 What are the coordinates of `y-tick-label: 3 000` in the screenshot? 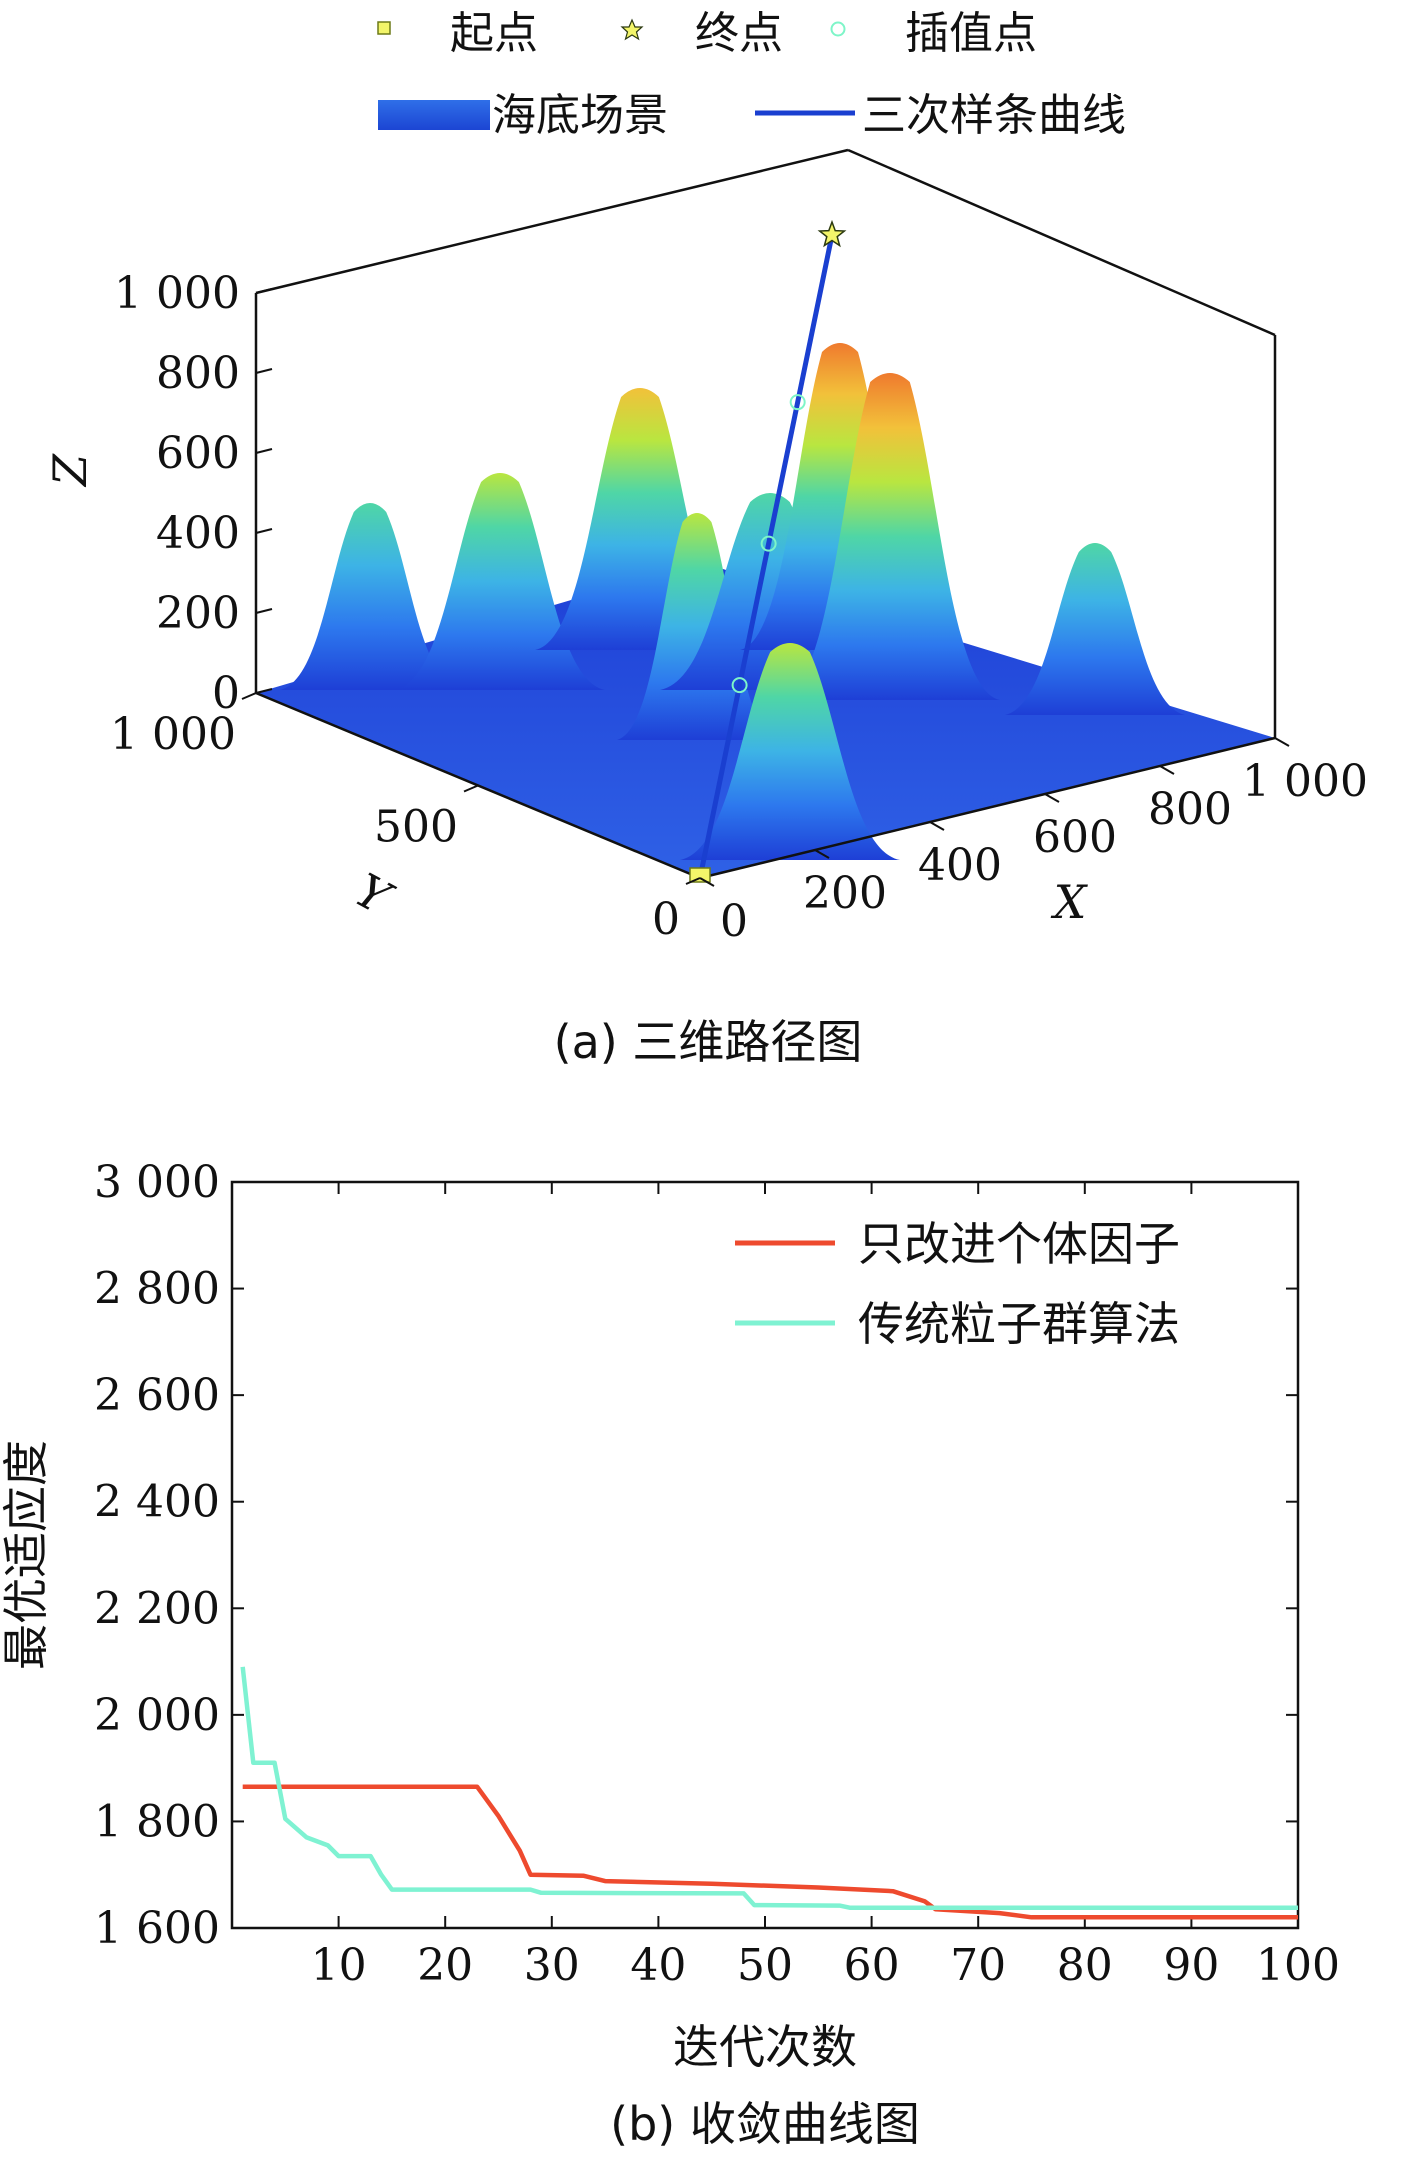 It's located at (157, 1182).